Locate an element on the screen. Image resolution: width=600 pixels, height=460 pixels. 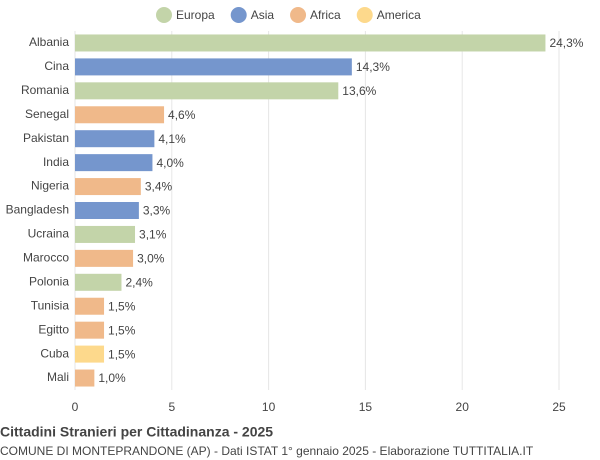
value-label: 13,6% is located at coordinates (359, 91).